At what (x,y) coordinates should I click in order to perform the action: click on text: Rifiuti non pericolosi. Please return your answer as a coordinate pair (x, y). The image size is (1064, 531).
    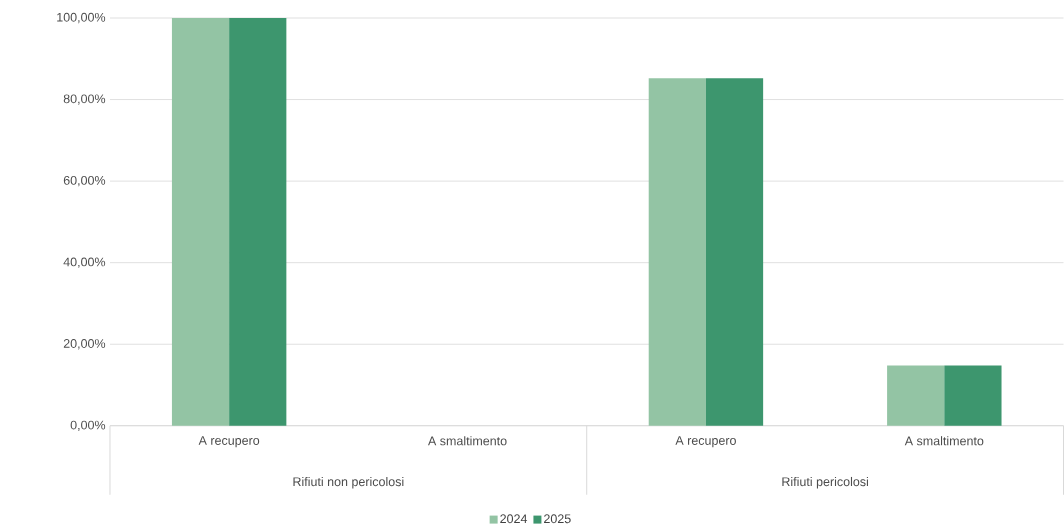
    Looking at the image, I should click on (348, 483).